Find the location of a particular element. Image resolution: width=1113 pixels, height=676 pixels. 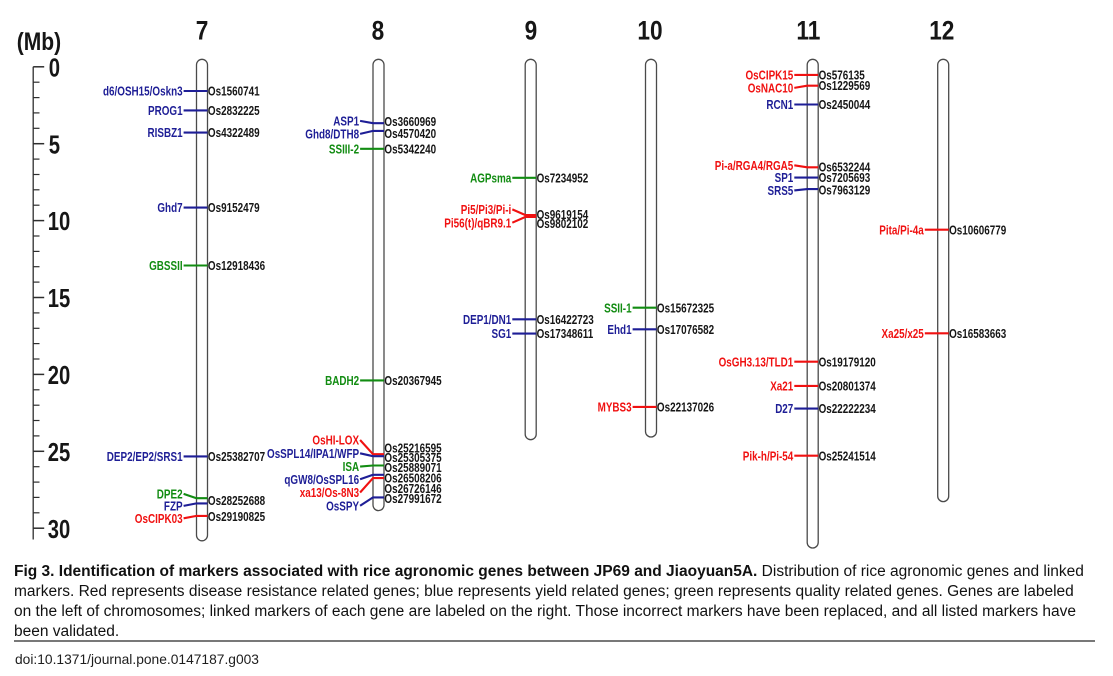

svg-text: d6/OSH15/Oskn3 is located at coordinates (143, 91).